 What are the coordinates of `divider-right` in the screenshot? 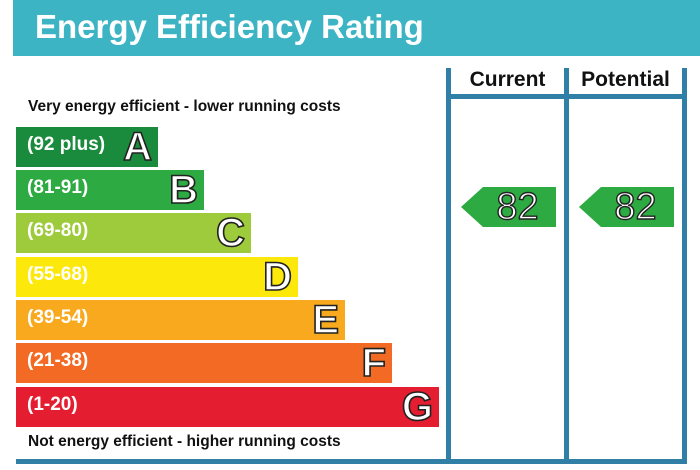 It's located at (684, 266).